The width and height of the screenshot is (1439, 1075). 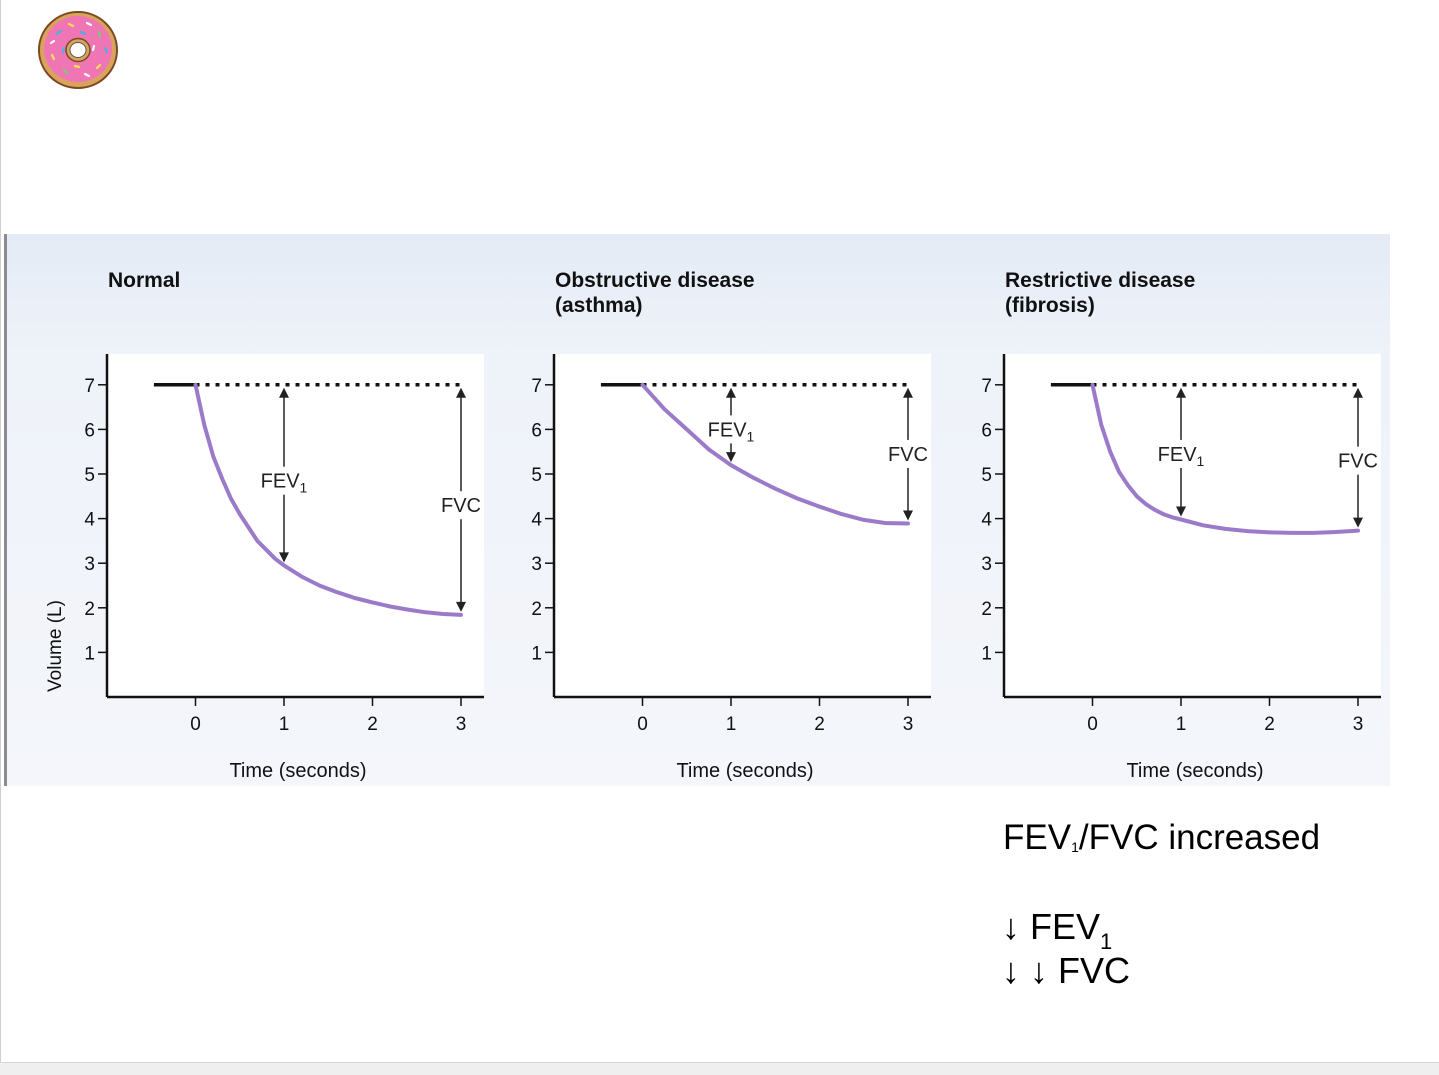 I want to click on panel-title: Restrictive disease, so click(x=1100, y=280).